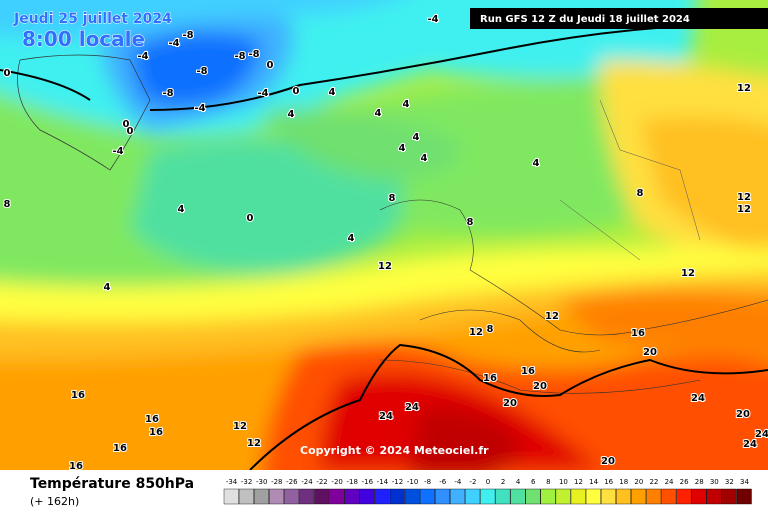  I want to click on colorbar-tick: 32, so click(729, 482).